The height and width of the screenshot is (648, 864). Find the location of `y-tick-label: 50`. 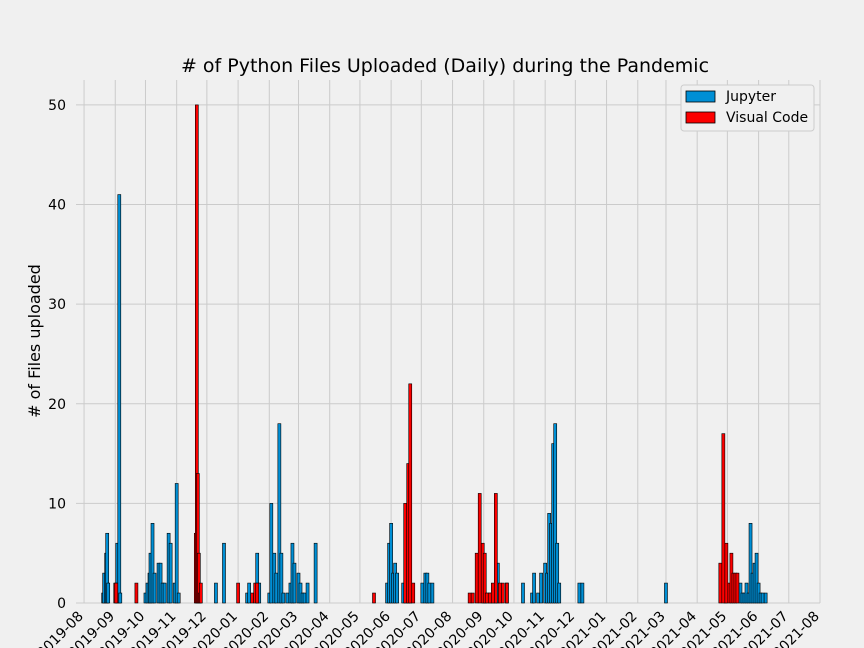

y-tick-label: 50 is located at coordinates (57, 106).